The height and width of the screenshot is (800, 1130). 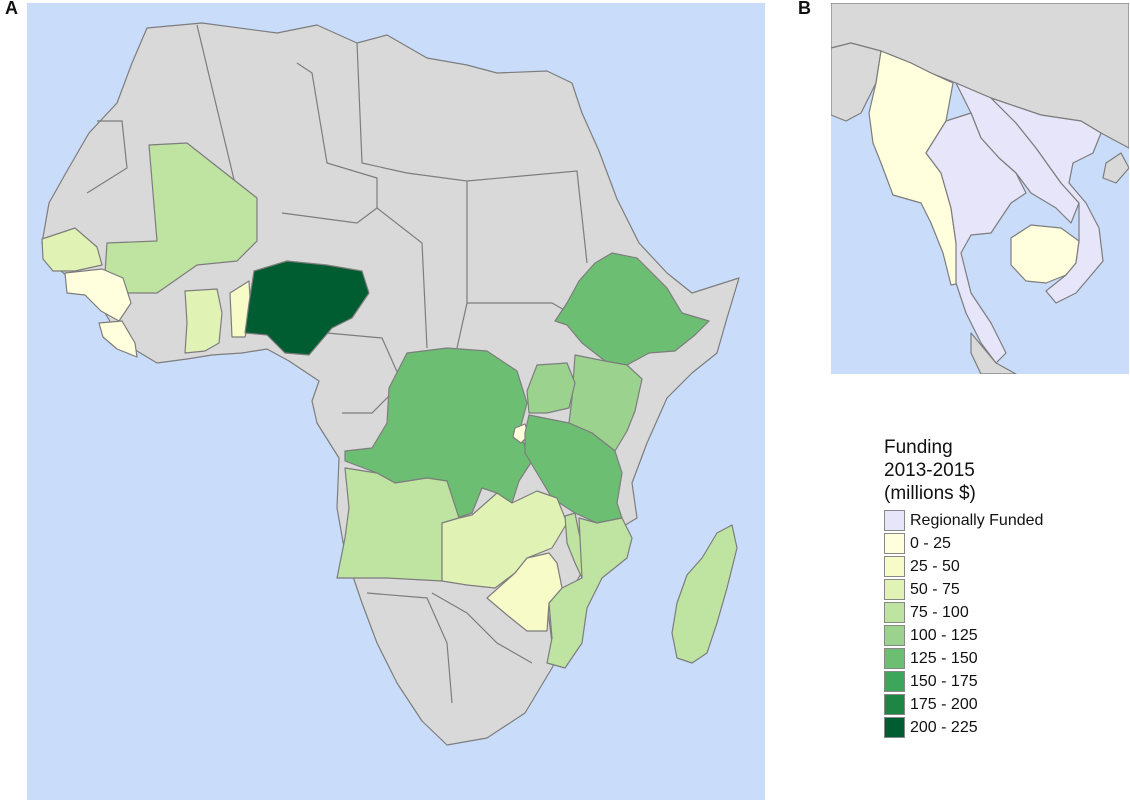 What do you see at coordinates (704, 594) in the screenshot?
I see `country-madagascar` at bounding box center [704, 594].